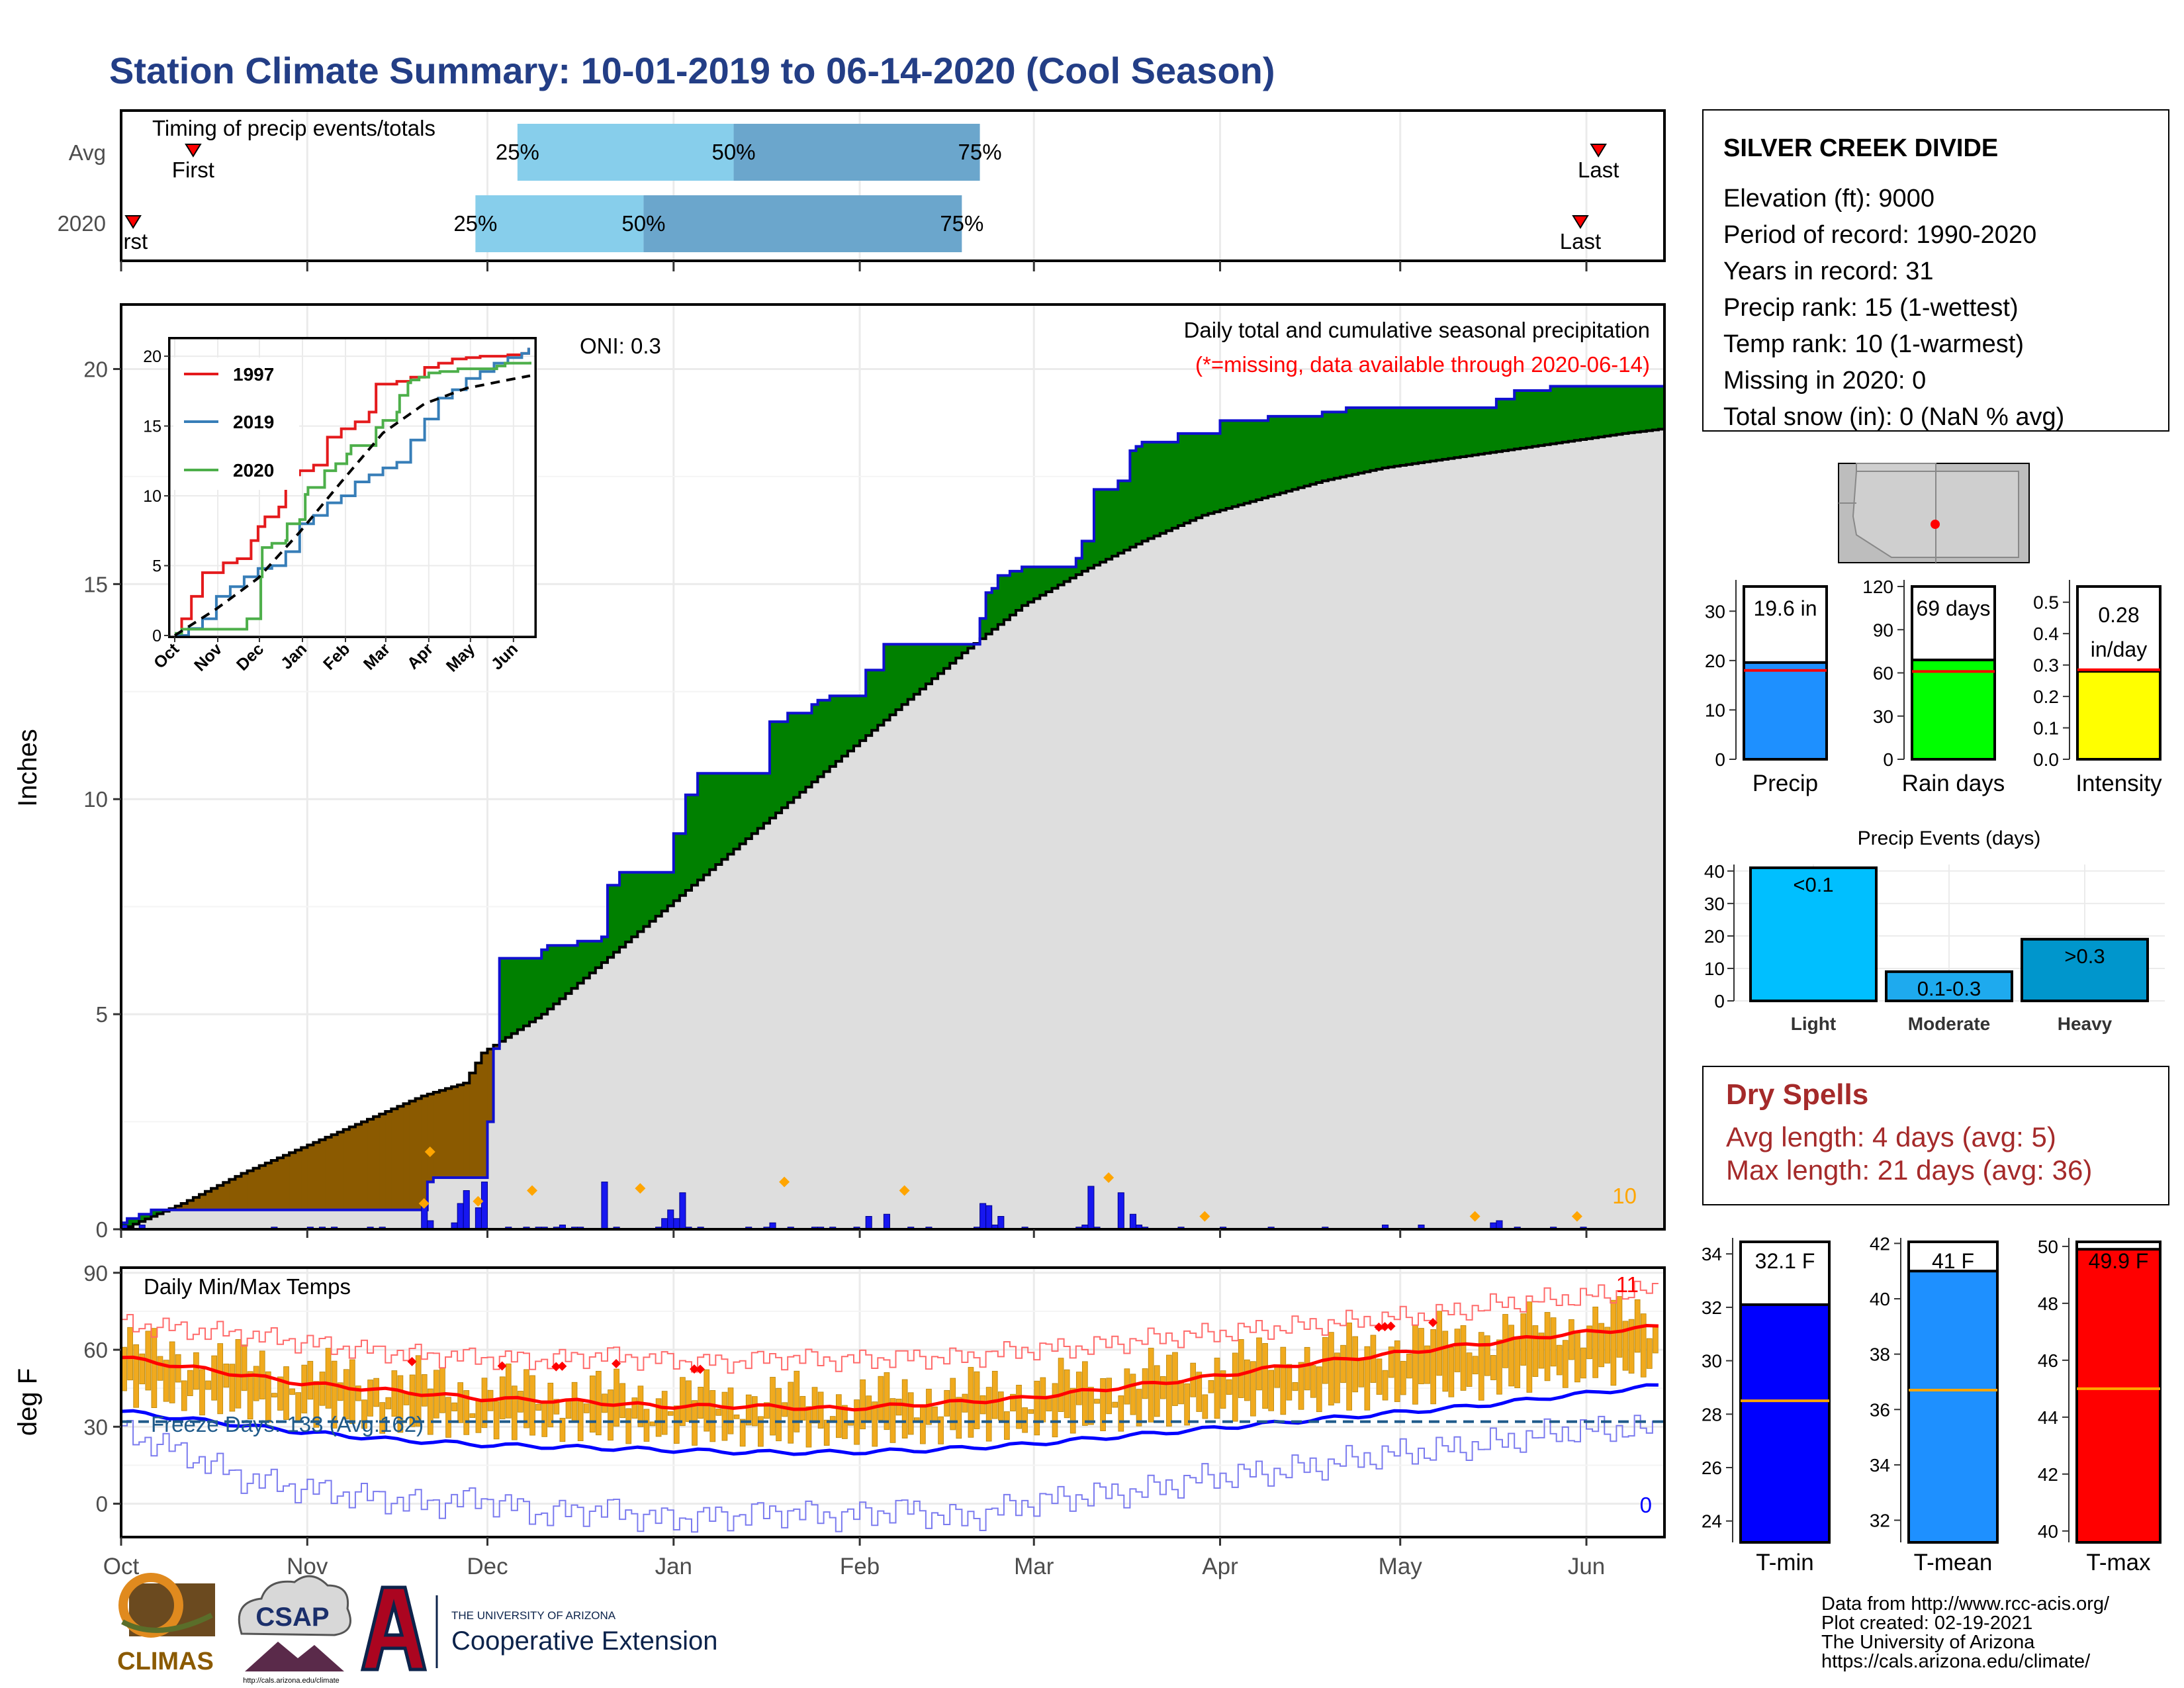  Describe the element at coordinates (193, 151) in the screenshot. I see `timing-first-marker` at that location.